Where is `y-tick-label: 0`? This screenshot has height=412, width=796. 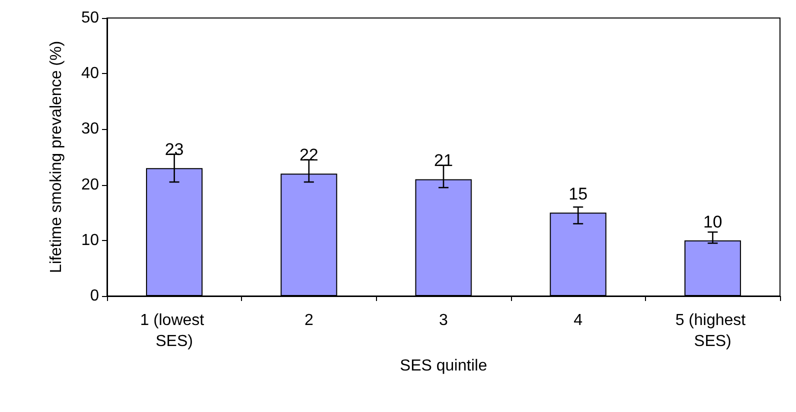 y-tick-label: 0 is located at coordinates (95, 296).